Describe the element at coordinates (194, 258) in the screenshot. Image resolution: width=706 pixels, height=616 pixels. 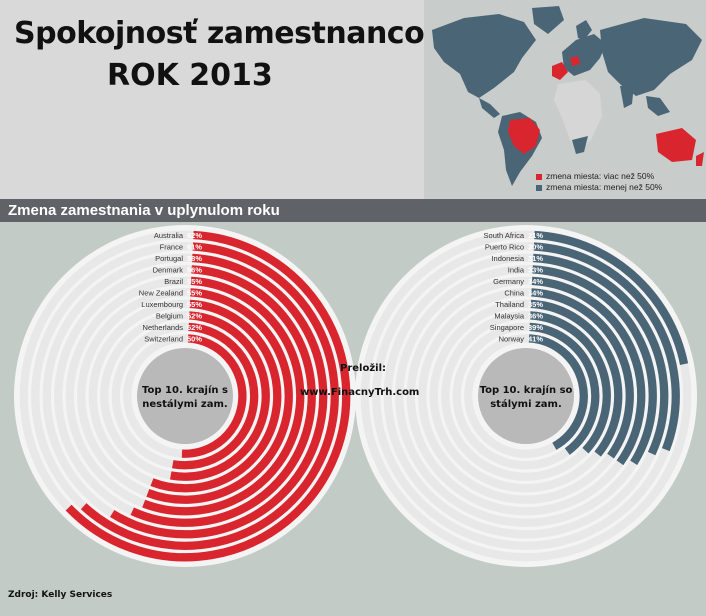
I see `value-label: 58%` at that location.